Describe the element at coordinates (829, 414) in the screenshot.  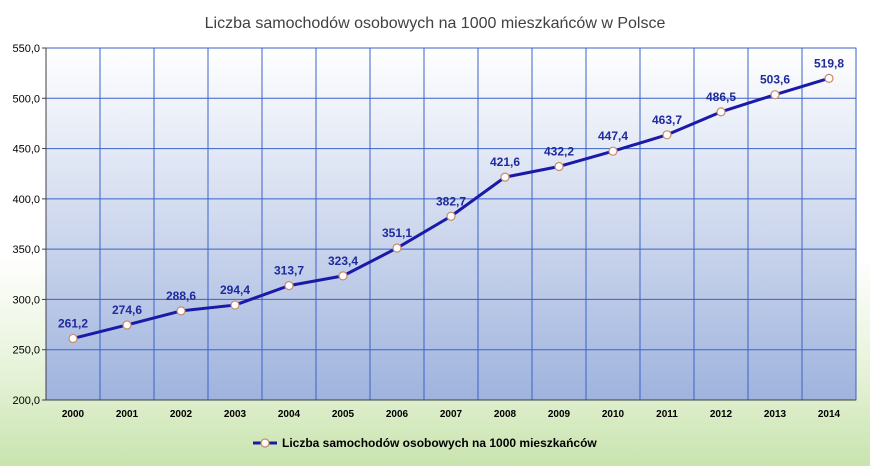
I see `x-tick-label: 2014` at that location.